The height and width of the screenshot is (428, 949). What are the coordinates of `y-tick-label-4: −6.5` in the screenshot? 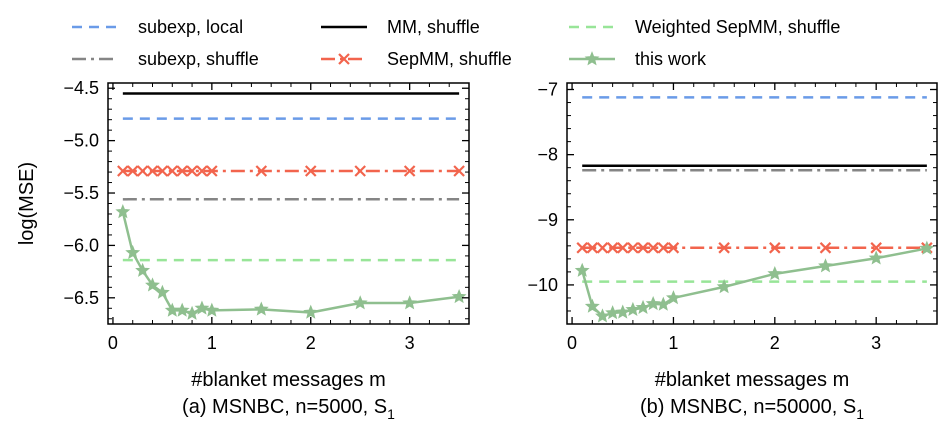 It's located at (81, 298).